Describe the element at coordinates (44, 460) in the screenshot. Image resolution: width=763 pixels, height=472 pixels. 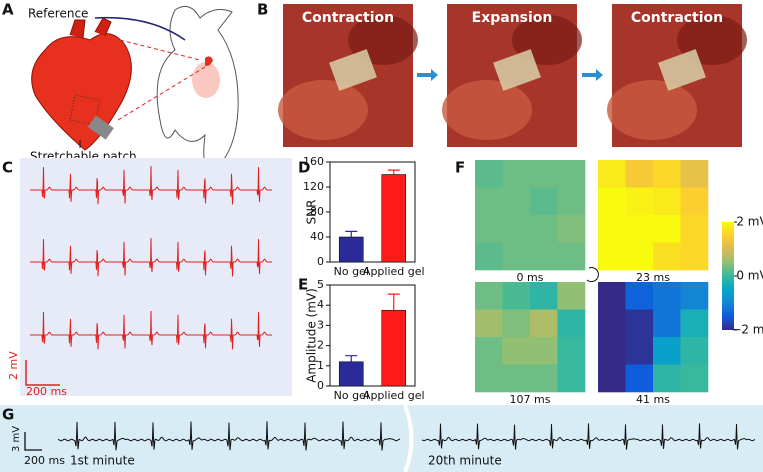
I see `scale-label: 200 ms` at that location.